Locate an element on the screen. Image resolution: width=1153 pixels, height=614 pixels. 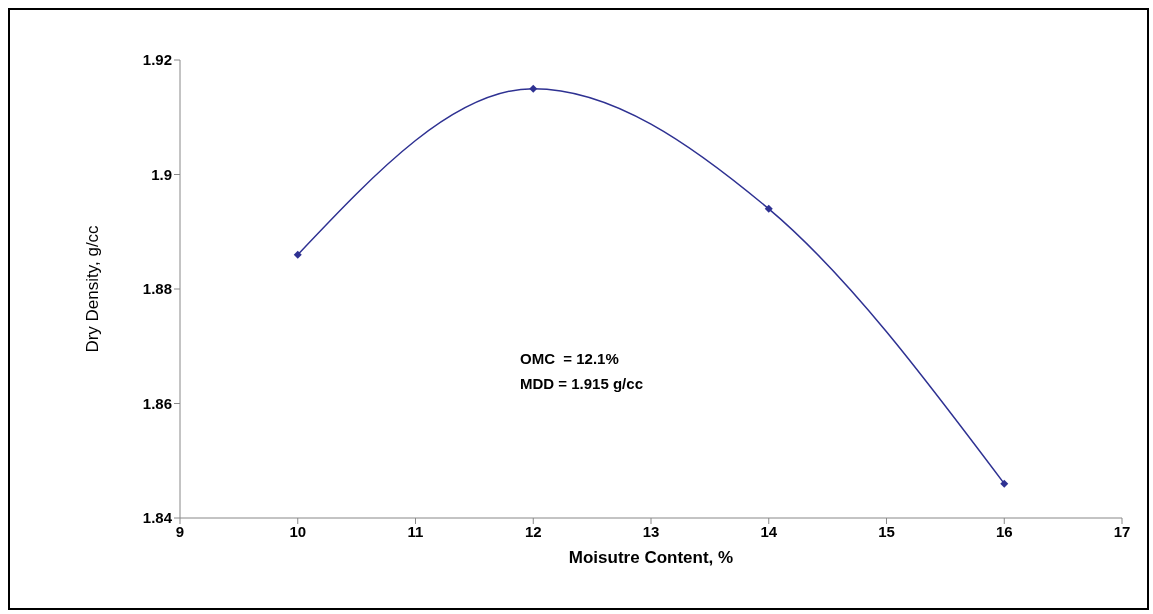
x-axis-title: Moisutre Content, % is located at coordinates (651, 557).